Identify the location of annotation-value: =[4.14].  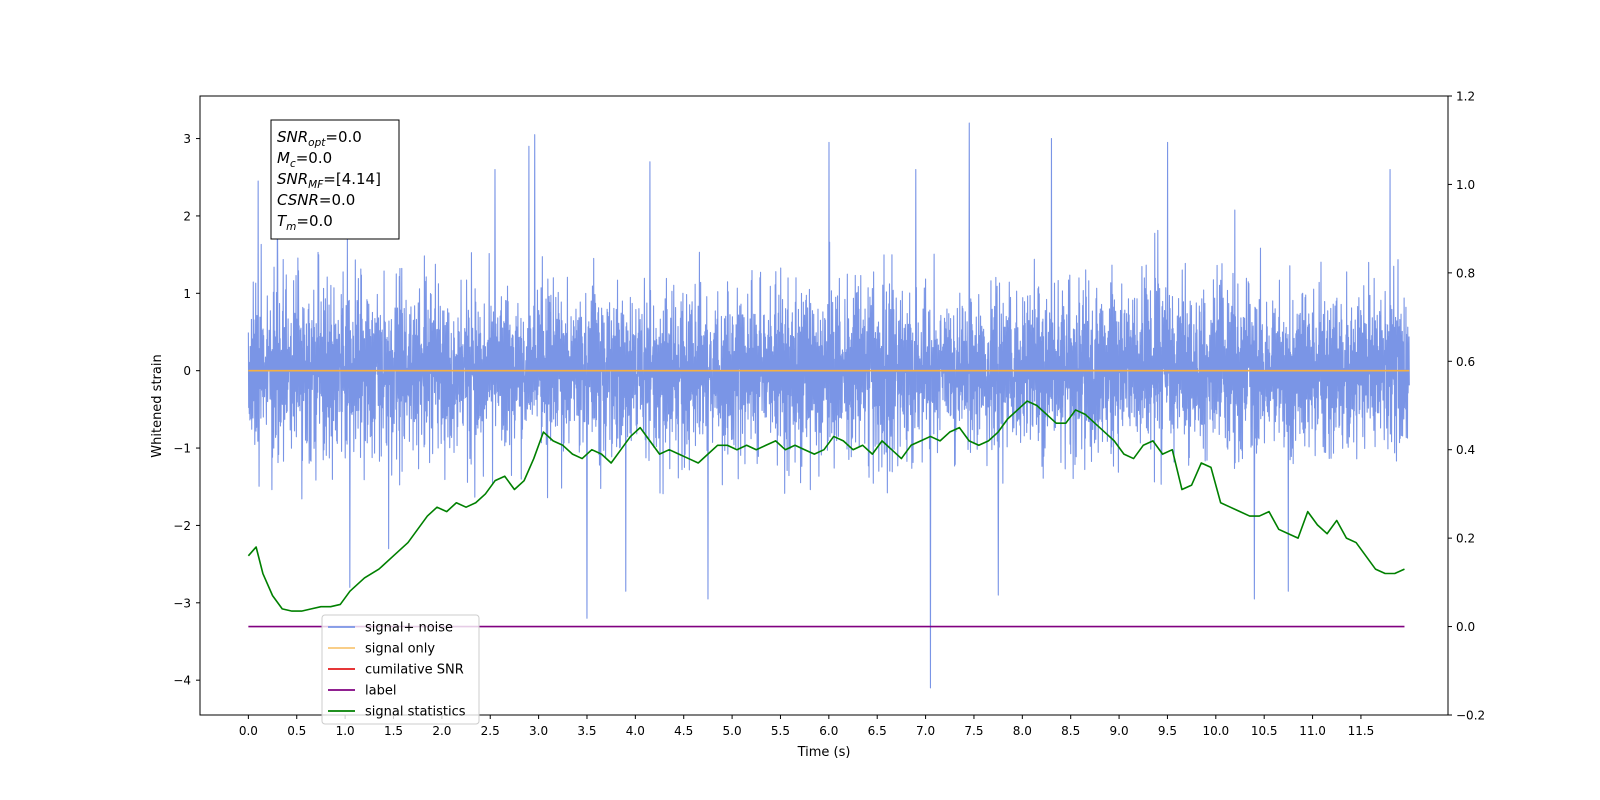
(352, 179).